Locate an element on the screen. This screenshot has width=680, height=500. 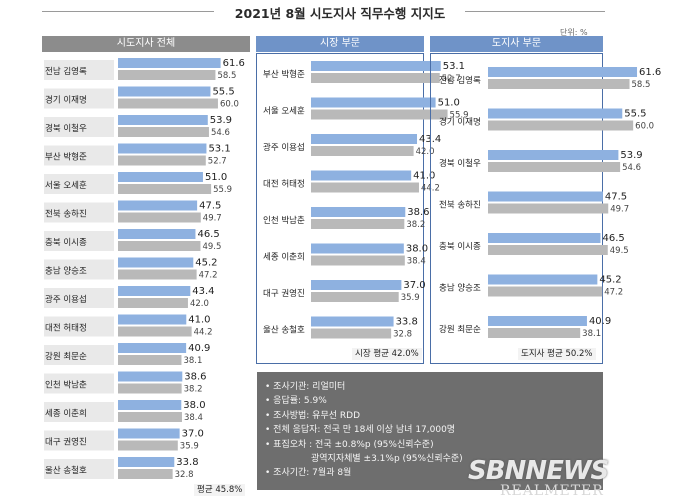
value-label-july: 38.4 is located at coordinates (416, 262).